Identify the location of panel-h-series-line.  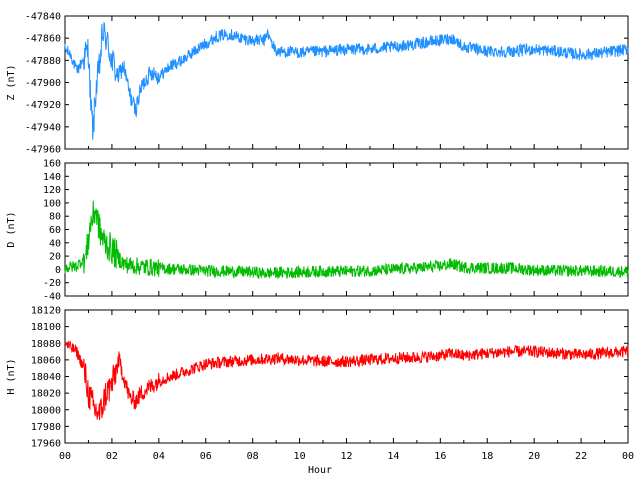
(346, 380).